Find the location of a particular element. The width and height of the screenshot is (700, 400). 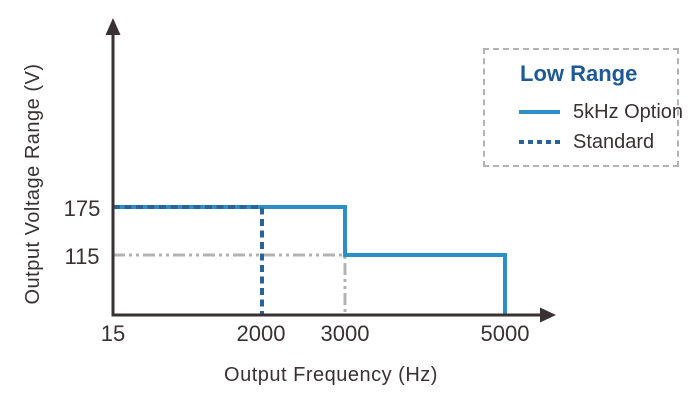

x-axis-arrow-icon is located at coordinates (548, 315).